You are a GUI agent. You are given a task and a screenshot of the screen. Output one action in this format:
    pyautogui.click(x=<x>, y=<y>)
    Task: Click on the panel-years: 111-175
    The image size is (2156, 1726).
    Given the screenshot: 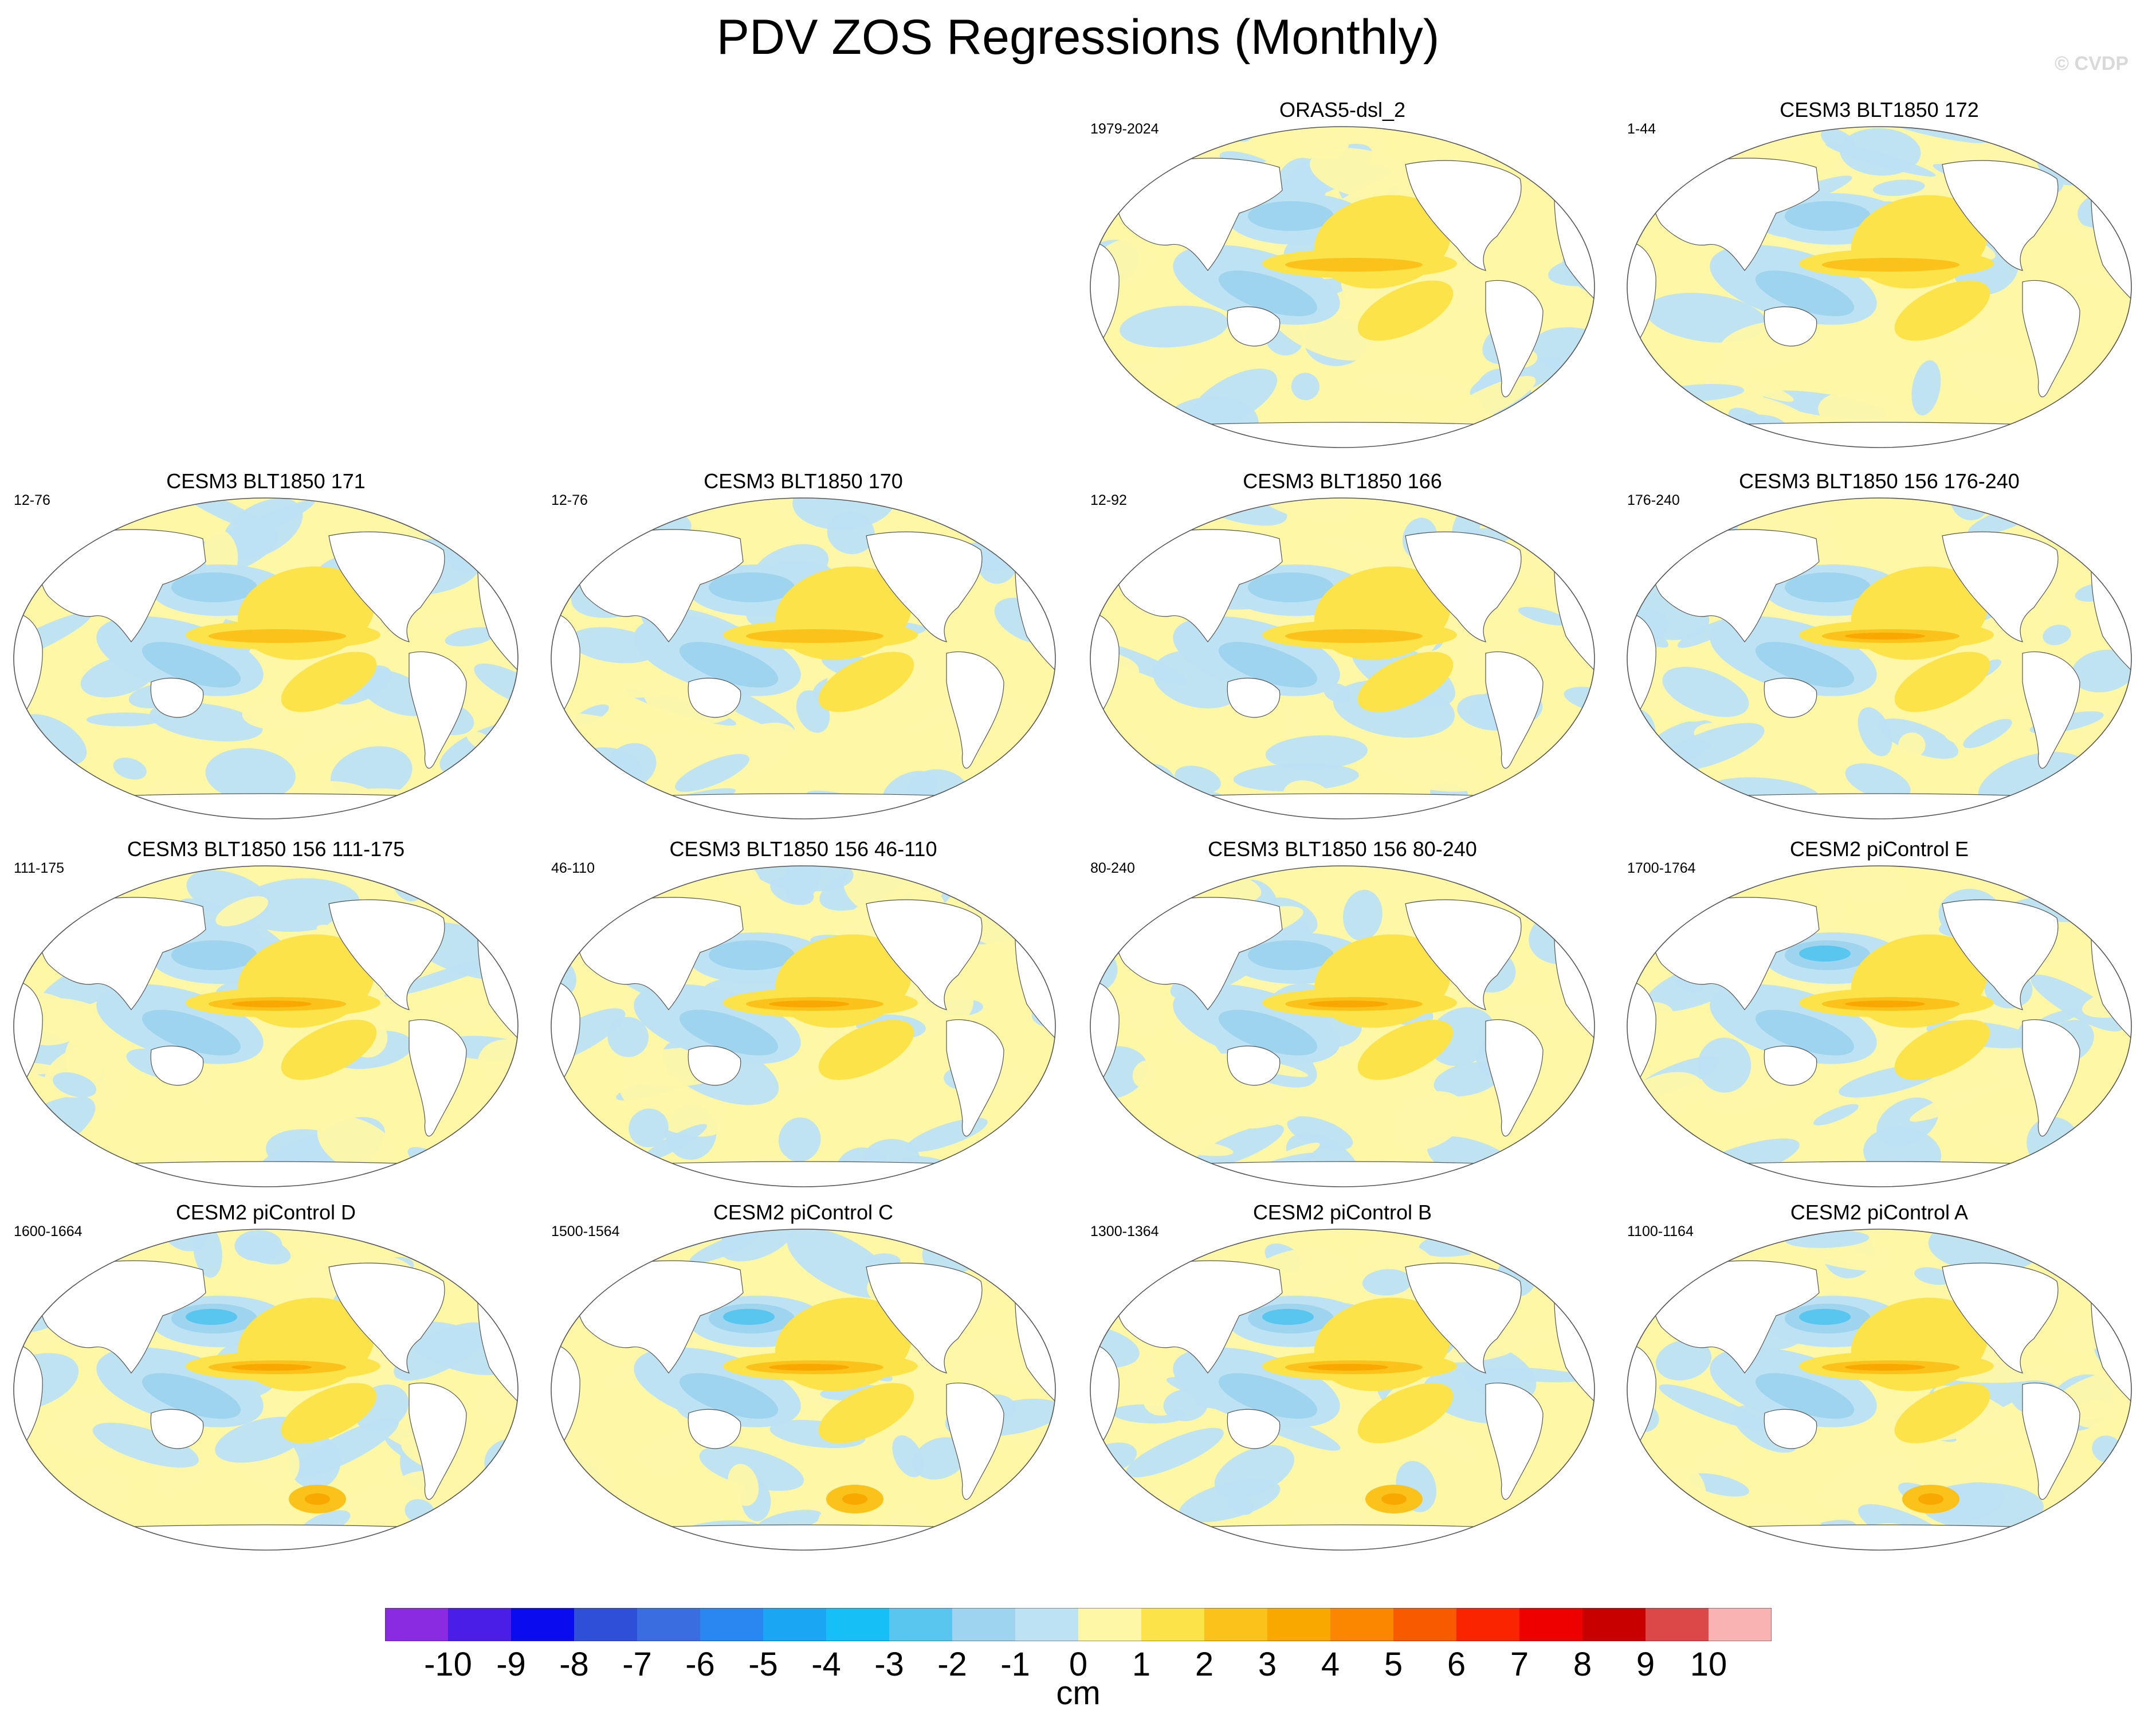 What is the action you would take?
    pyautogui.click(x=39, y=868)
    